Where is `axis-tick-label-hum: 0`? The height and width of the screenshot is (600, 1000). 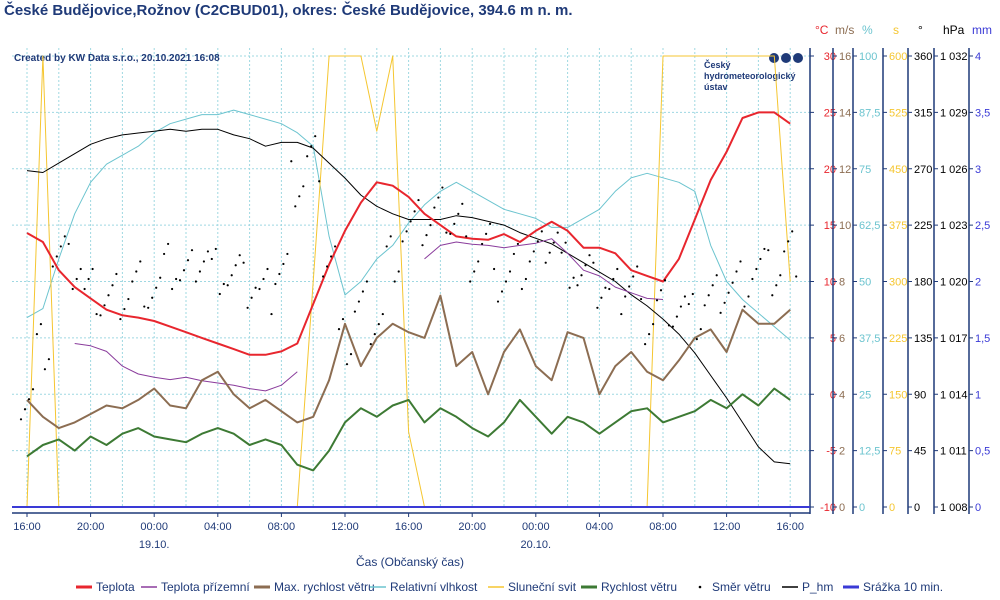
axis-tick-label-hum: 0 is located at coordinates (862, 508).